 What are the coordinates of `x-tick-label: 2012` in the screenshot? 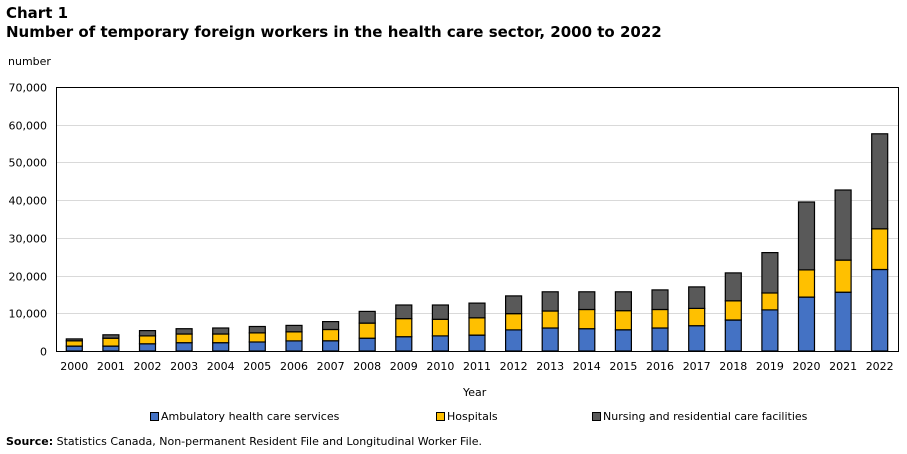 It's located at (514, 366).